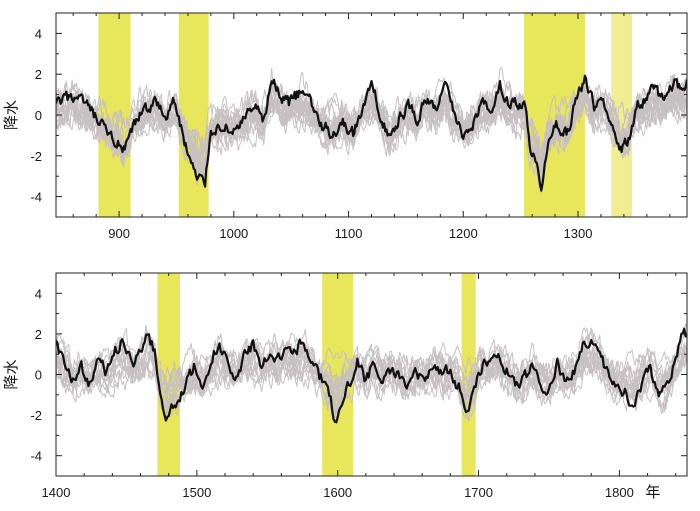  What do you see at coordinates (337, 492) in the screenshot?
I see `x-tick-label: 1600` at bounding box center [337, 492].